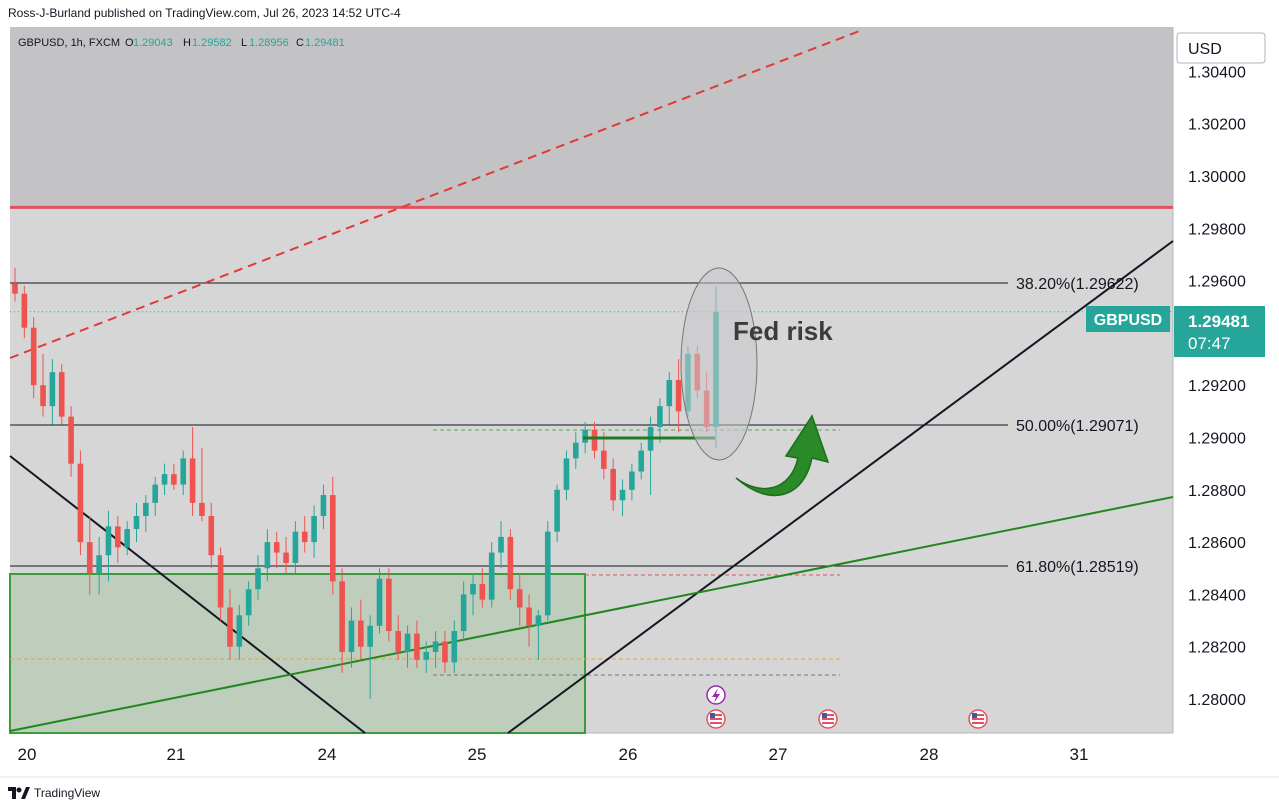  What do you see at coordinates (1217, 125) in the screenshot?
I see `y-tick-label: 1.30200` at bounding box center [1217, 125].